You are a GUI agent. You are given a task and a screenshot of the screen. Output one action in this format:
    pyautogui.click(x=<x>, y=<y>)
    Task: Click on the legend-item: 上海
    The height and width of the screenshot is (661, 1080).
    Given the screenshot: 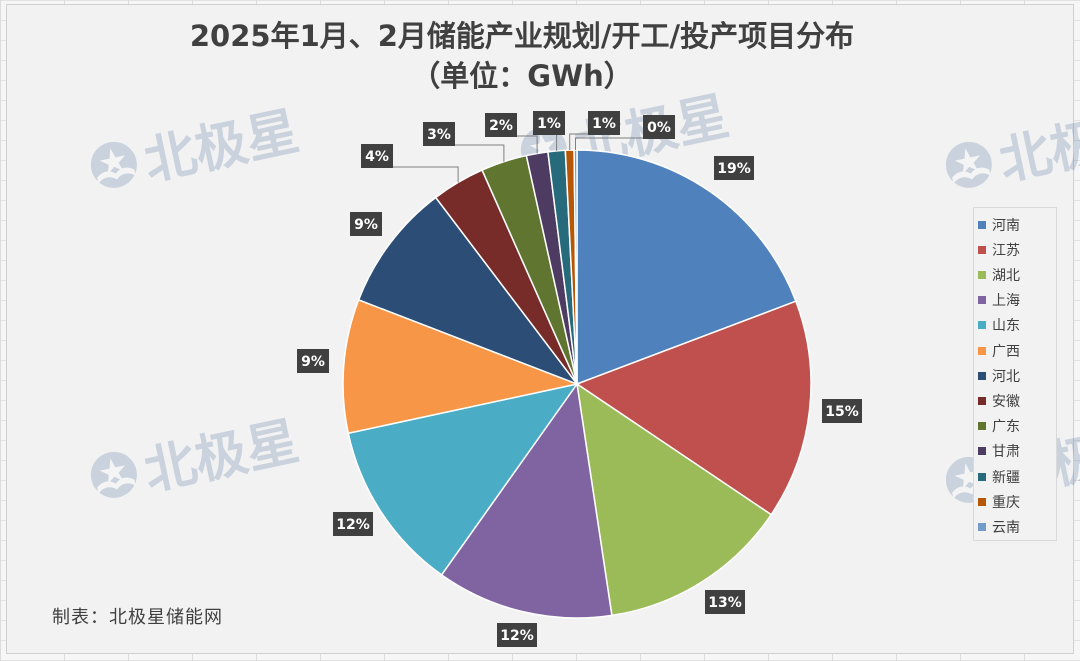 What is the action you would take?
    pyautogui.click(x=999, y=300)
    